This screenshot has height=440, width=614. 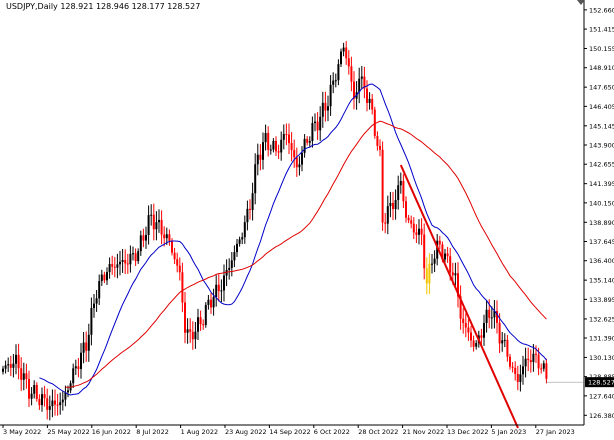 I want to click on price-tick-label: 128.885, so click(x=601, y=377).